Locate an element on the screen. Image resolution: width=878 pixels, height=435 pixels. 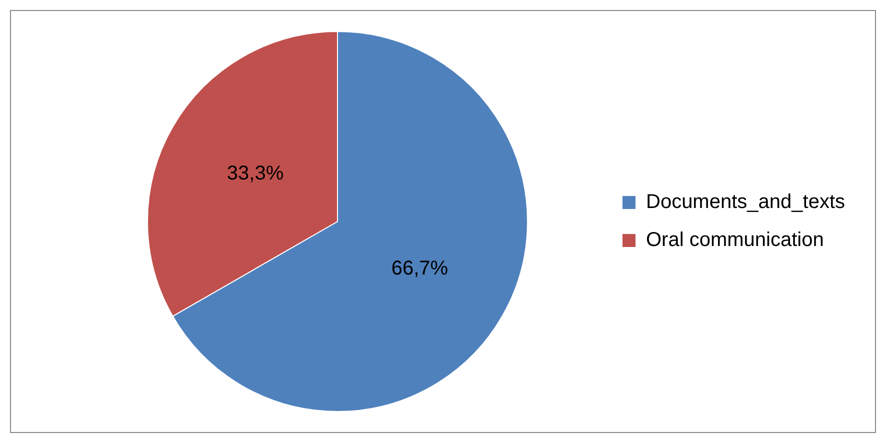
data-label: 66,7% is located at coordinates (419, 269).